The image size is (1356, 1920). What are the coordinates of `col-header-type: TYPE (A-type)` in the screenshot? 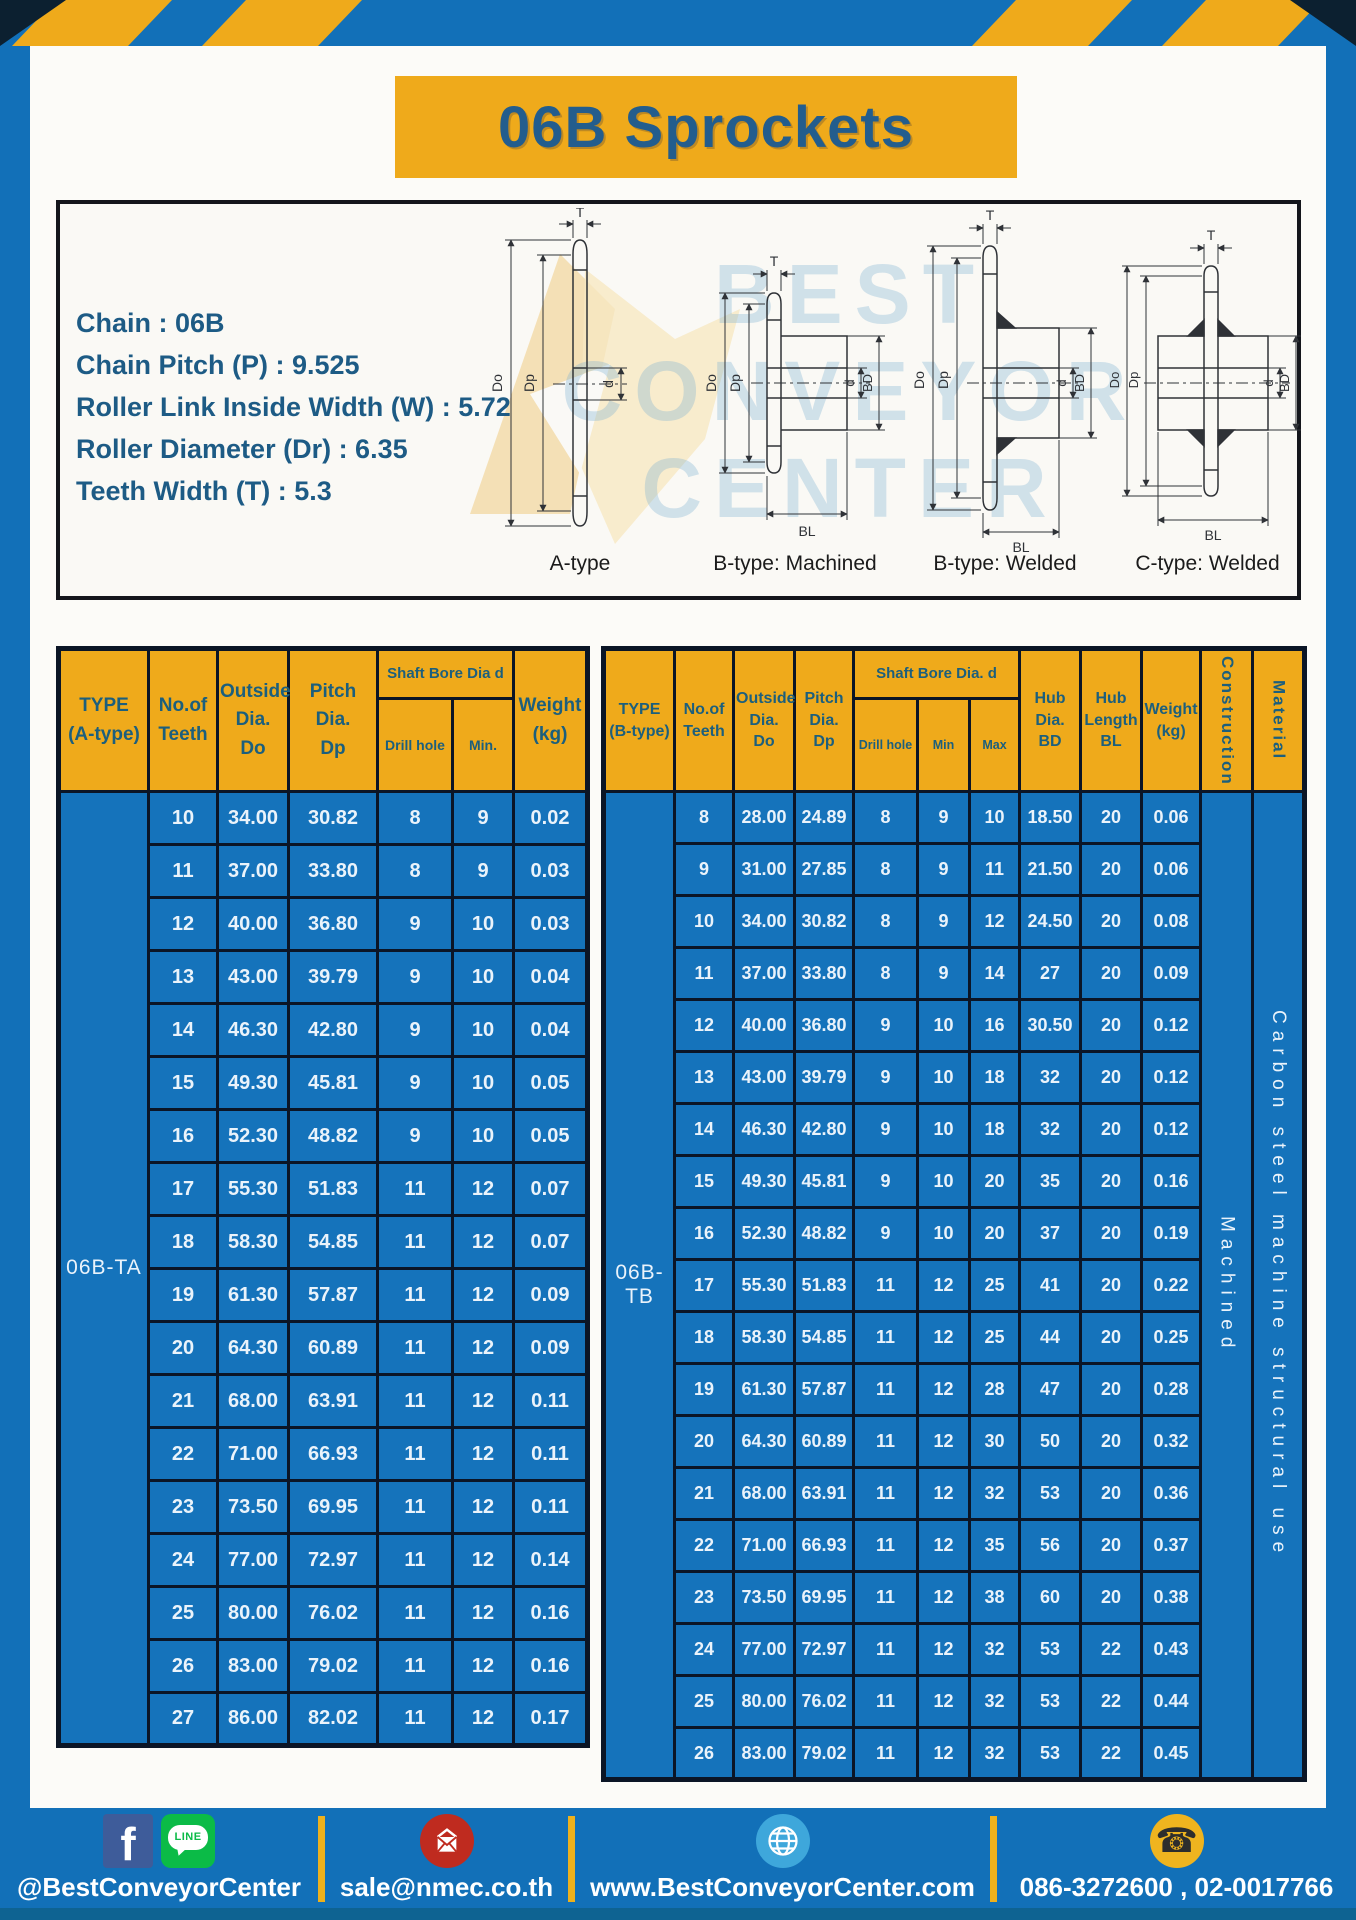 It's located at (103, 720).